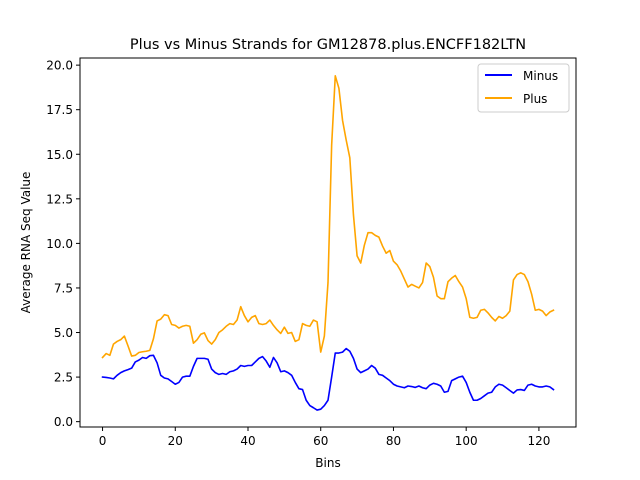 The height and width of the screenshot is (480, 640). I want to click on y-tick-label: 17.5, so click(59, 110).